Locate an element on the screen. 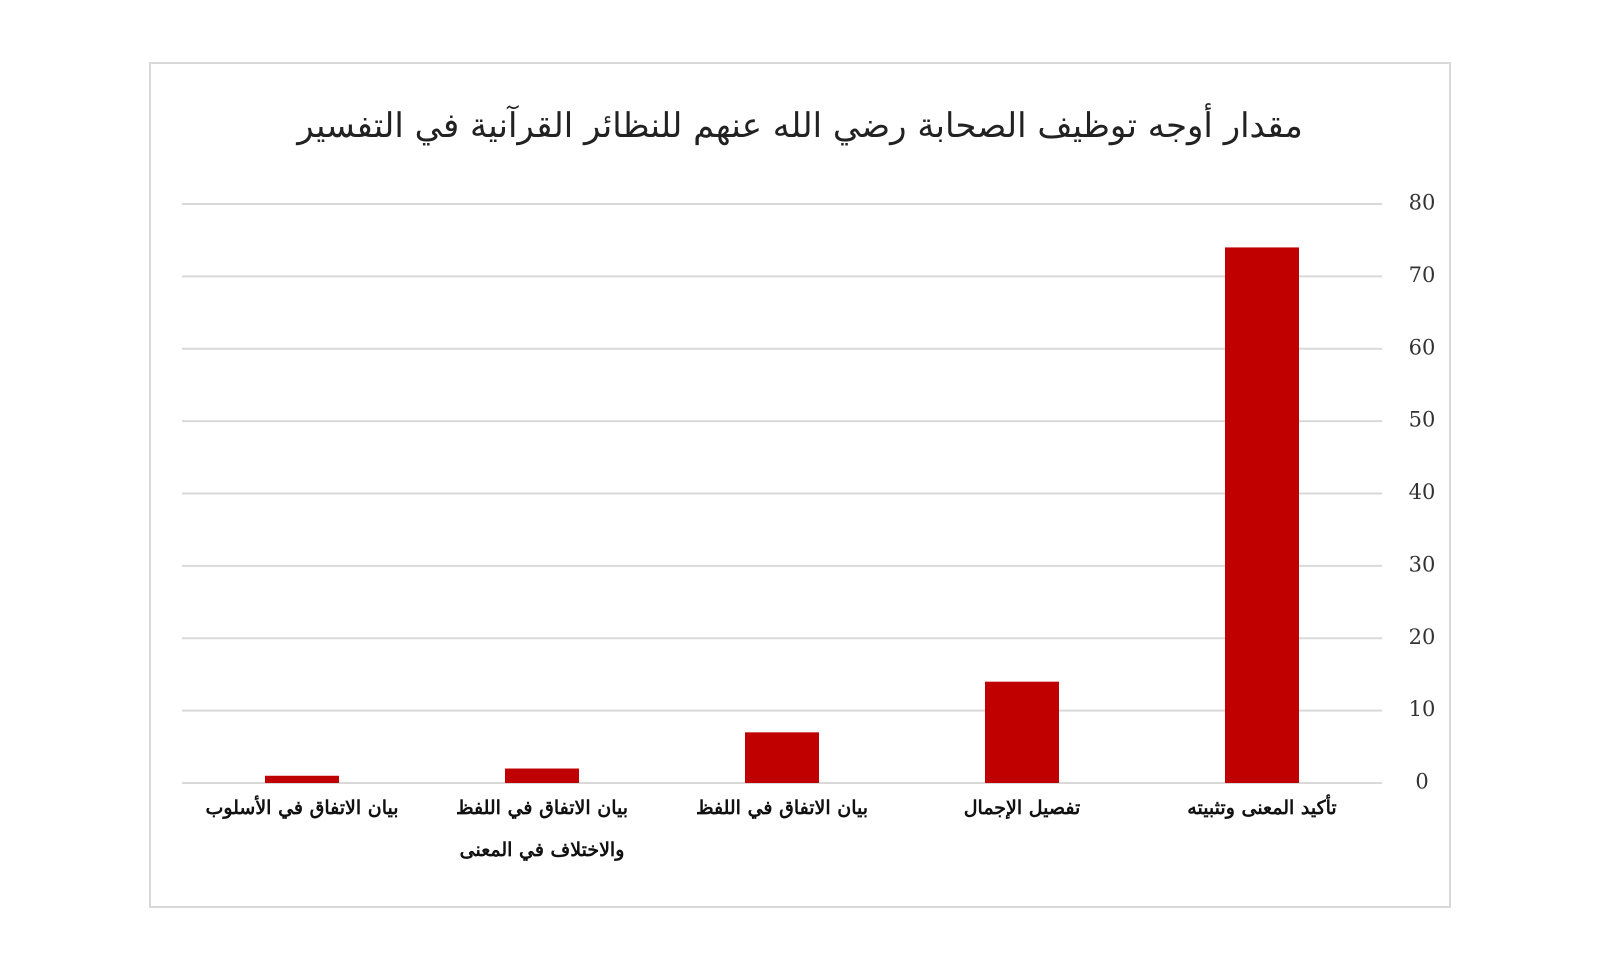 The width and height of the screenshot is (1600, 970). y-tick-label: 20 is located at coordinates (1422, 637).